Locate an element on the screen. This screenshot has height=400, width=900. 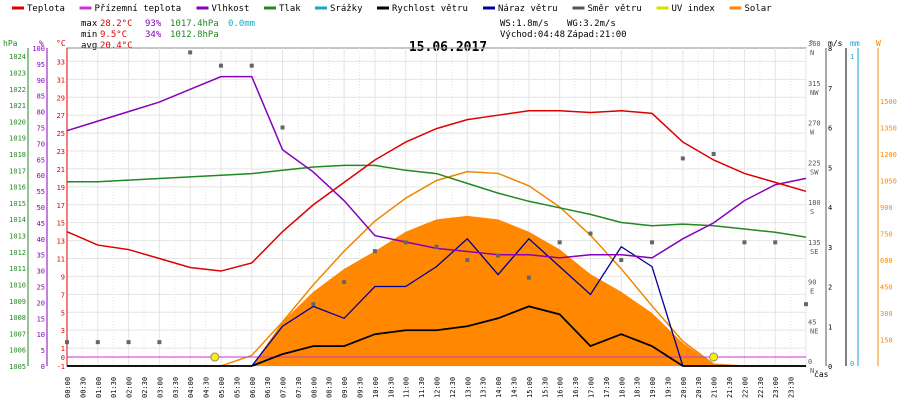
temp-tick-11: 21 is located at coordinates (61, 170).